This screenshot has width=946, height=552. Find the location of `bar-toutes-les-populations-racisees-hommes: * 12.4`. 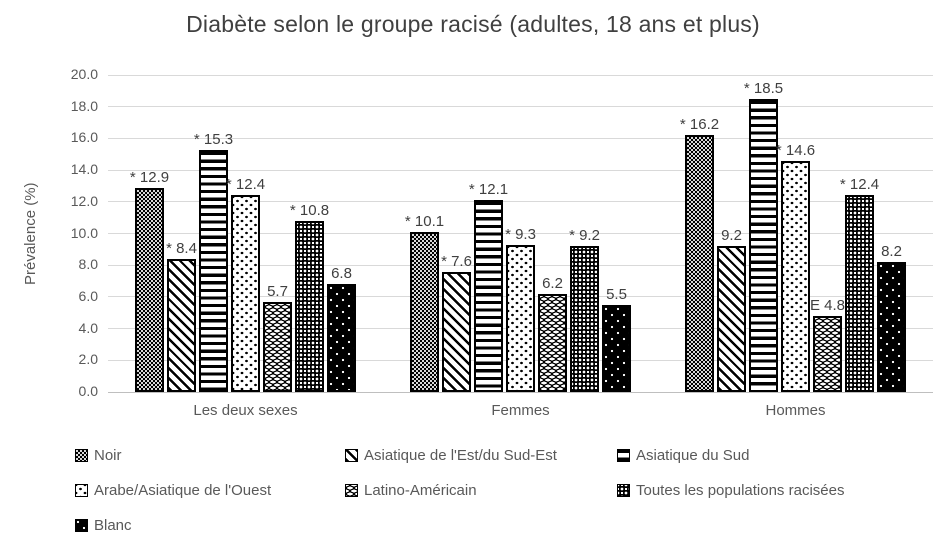

bar-toutes-les-populations-racisees-hommes: * 12.4 is located at coordinates (859, 284).